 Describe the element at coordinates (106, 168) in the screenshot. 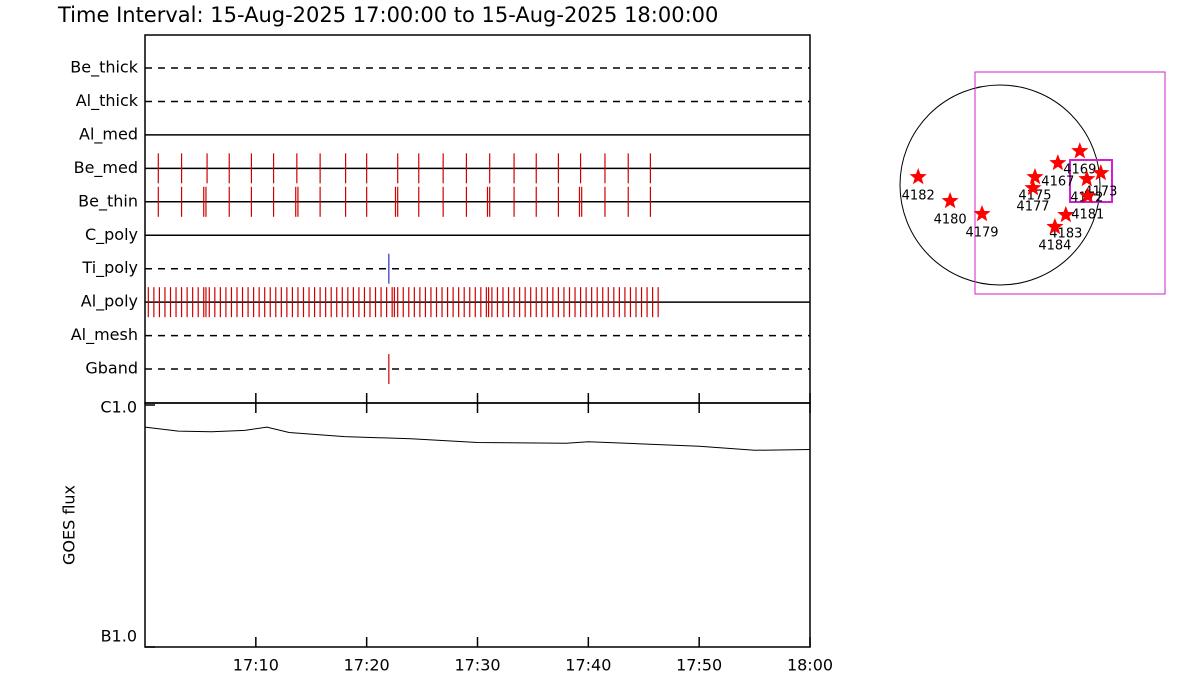

I see `row-label: Be_med` at that location.